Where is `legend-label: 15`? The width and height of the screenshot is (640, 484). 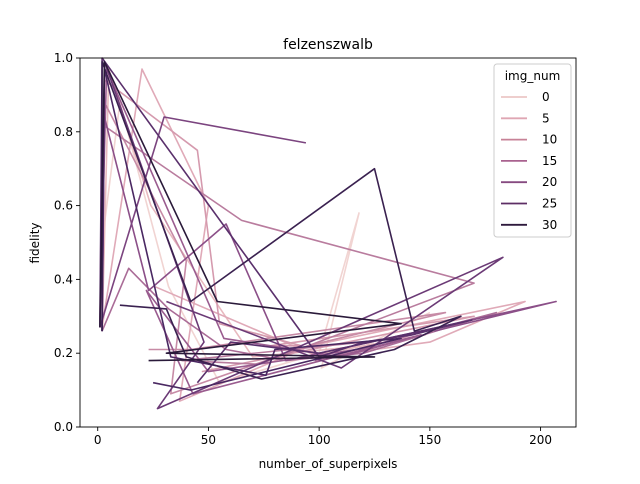
legend-label: 15 is located at coordinates (549, 161).